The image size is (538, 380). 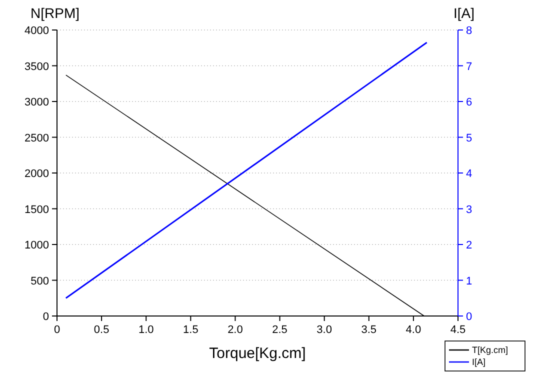 I want to click on y2-tick-label: 0, so click(x=469, y=317).